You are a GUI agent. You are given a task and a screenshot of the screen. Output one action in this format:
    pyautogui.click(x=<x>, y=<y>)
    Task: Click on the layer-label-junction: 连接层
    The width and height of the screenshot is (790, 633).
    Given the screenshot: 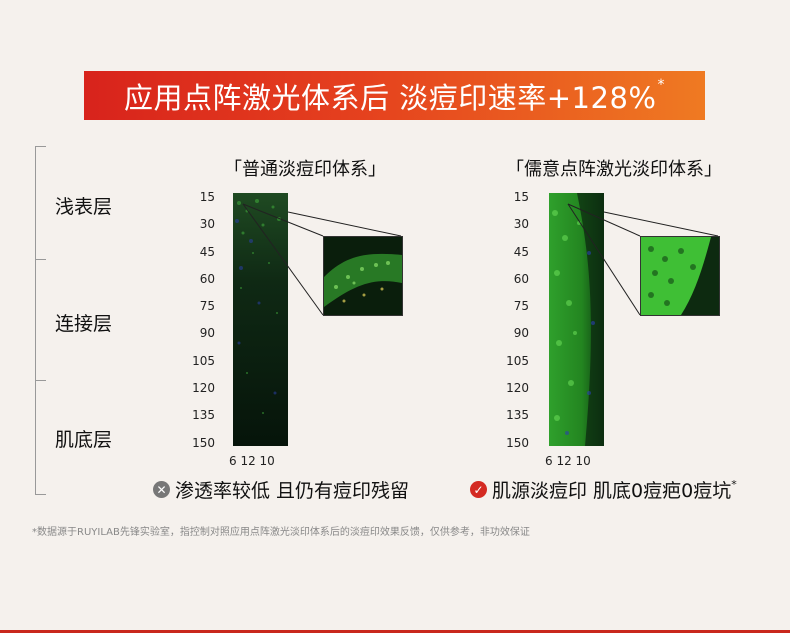 What is the action you would take?
    pyautogui.click(x=84, y=324)
    